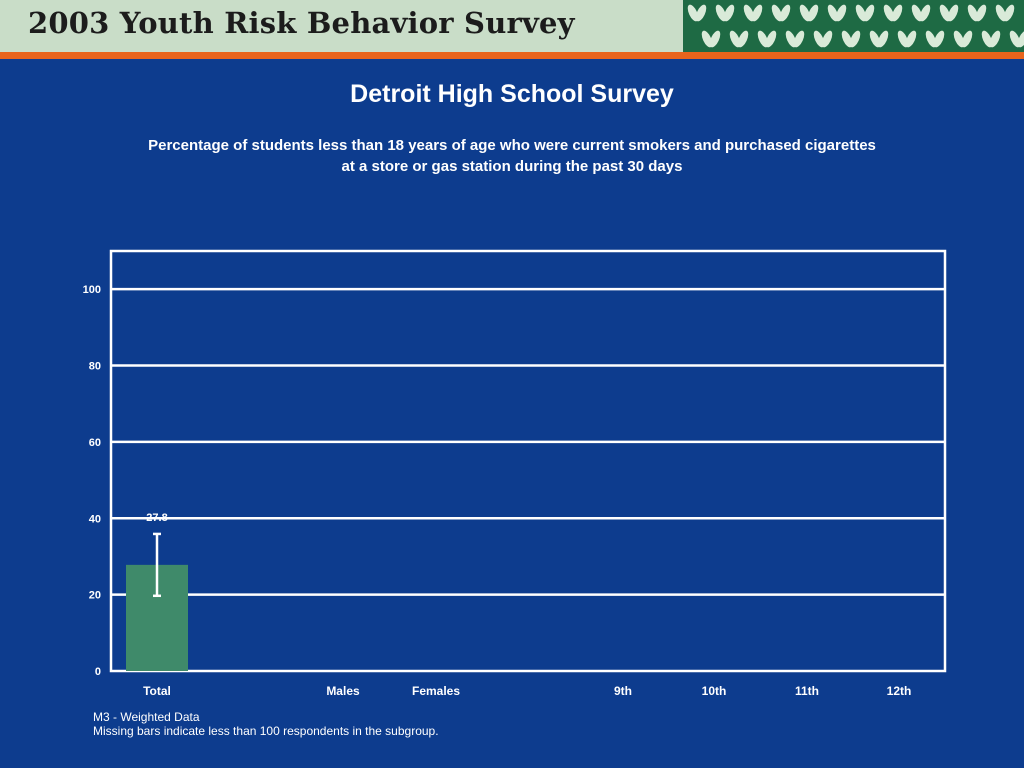 The width and height of the screenshot is (1024, 768). I want to click on y-tick-label: 40, so click(95, 519).